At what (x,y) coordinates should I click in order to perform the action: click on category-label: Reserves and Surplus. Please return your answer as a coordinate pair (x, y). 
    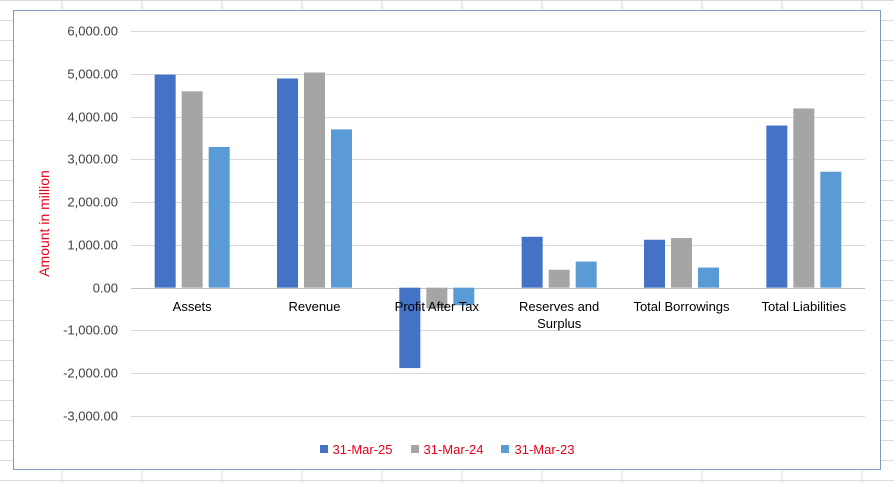
    Looking at the image, I should click on (559, 315).